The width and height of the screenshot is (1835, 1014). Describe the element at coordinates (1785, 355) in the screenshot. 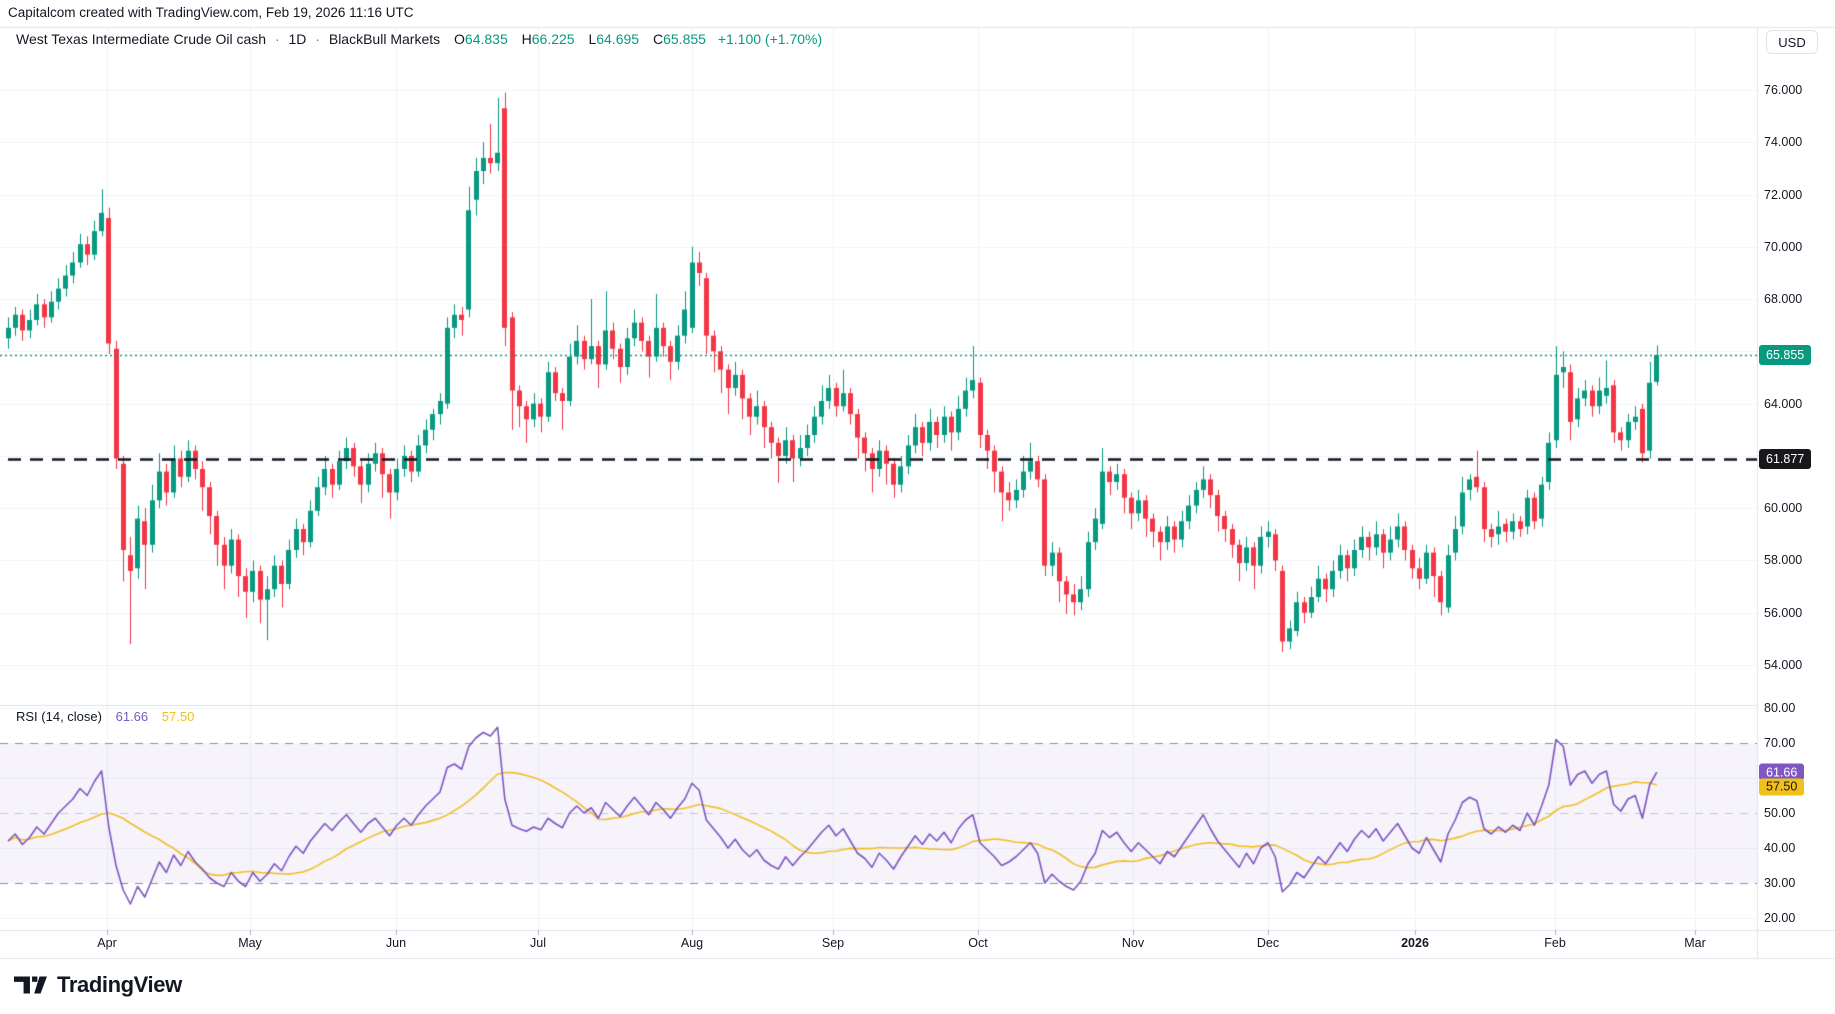

I see `current-price-label: 65.855` at that location.